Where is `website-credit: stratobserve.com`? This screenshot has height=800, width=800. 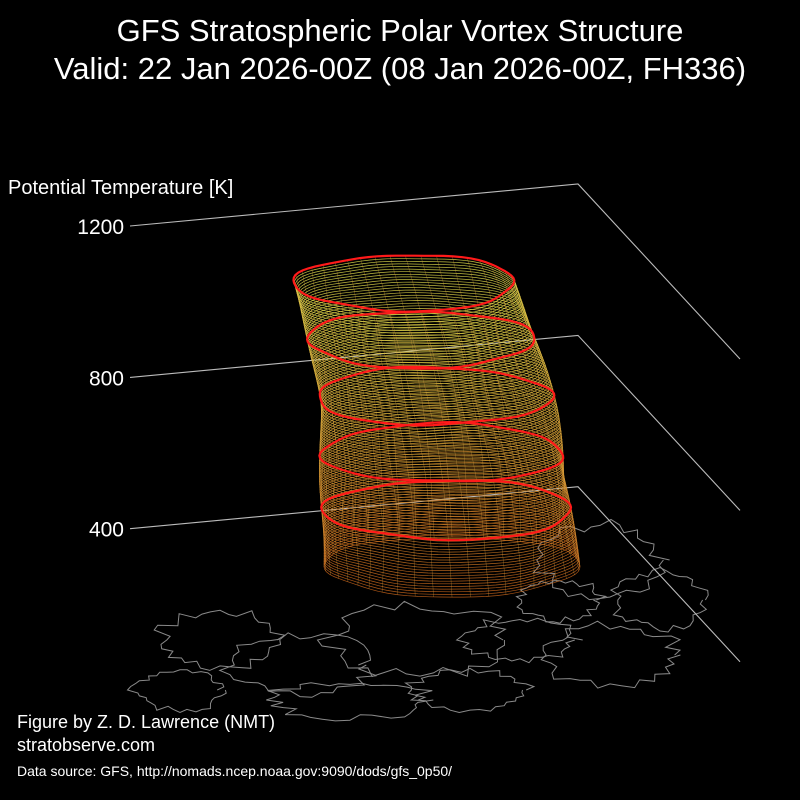
website-credit: stratobserve.com is located at coordinates (86, 745).